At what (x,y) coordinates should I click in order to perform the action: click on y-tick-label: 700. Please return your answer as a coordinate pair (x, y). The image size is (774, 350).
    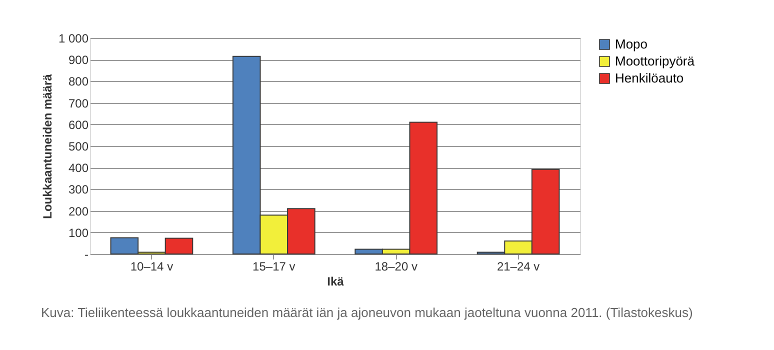
    Looking at the image, I should click on (78, 103).